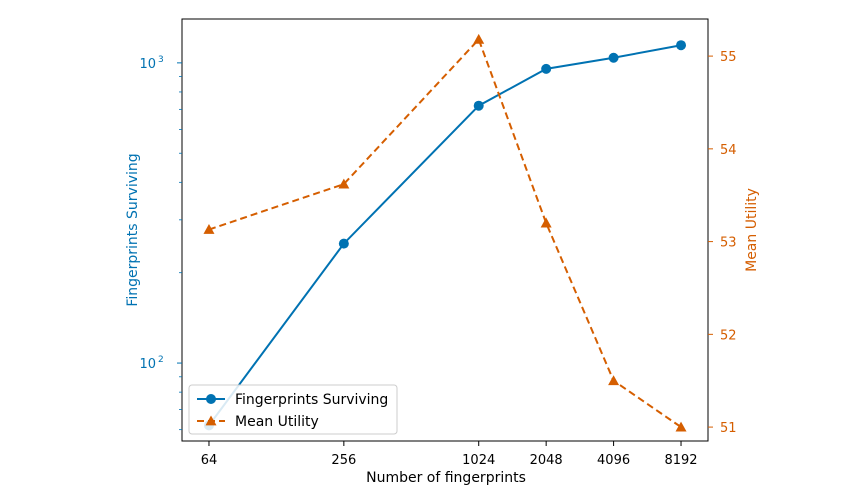 The image size is (860, 498). I want to click on x-tick-label: 4096, so click(613, 460).